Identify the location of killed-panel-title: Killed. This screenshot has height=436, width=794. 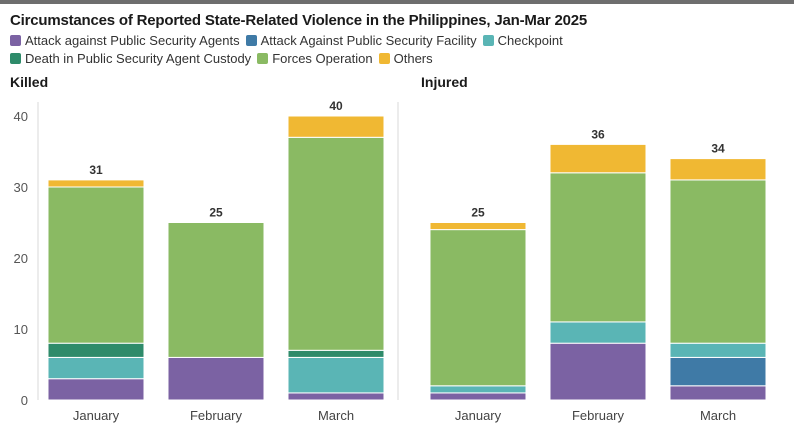
(29, 82).